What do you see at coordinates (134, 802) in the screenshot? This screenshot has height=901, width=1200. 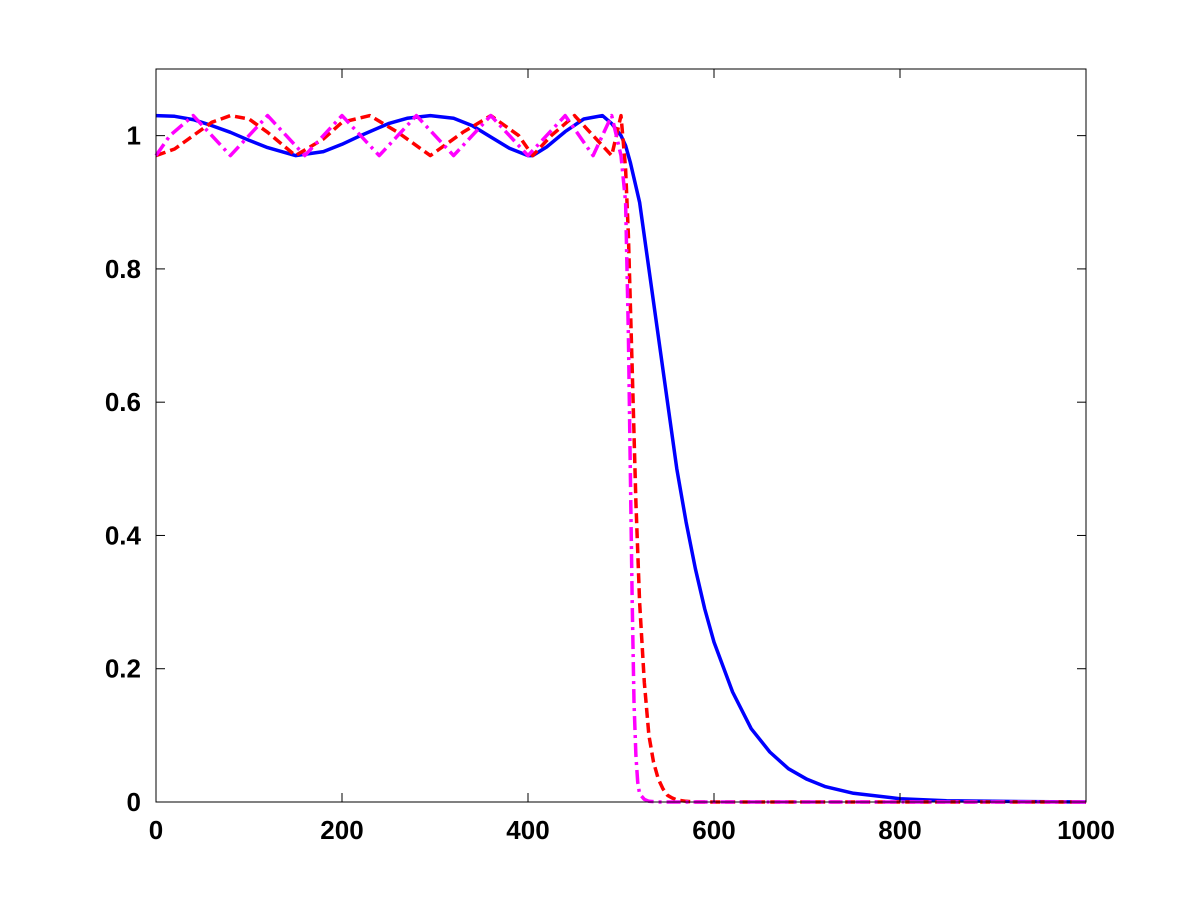 I see `y-tick-label: 0` at bounding box center [134, 802].